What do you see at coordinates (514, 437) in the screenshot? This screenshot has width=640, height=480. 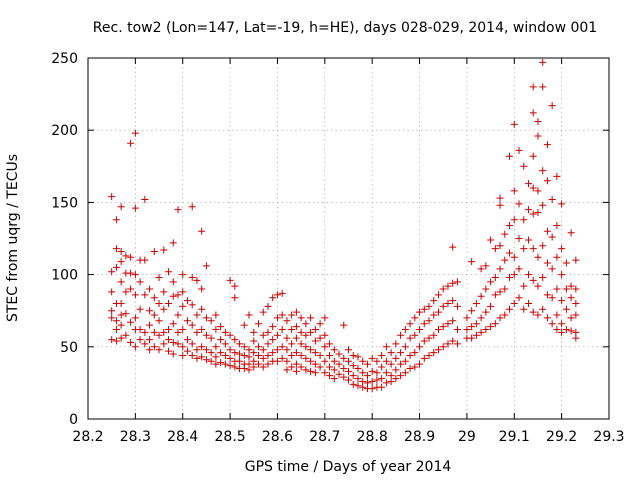 I see `x-tick-label: 29.1` at bounding box center [514, 437].